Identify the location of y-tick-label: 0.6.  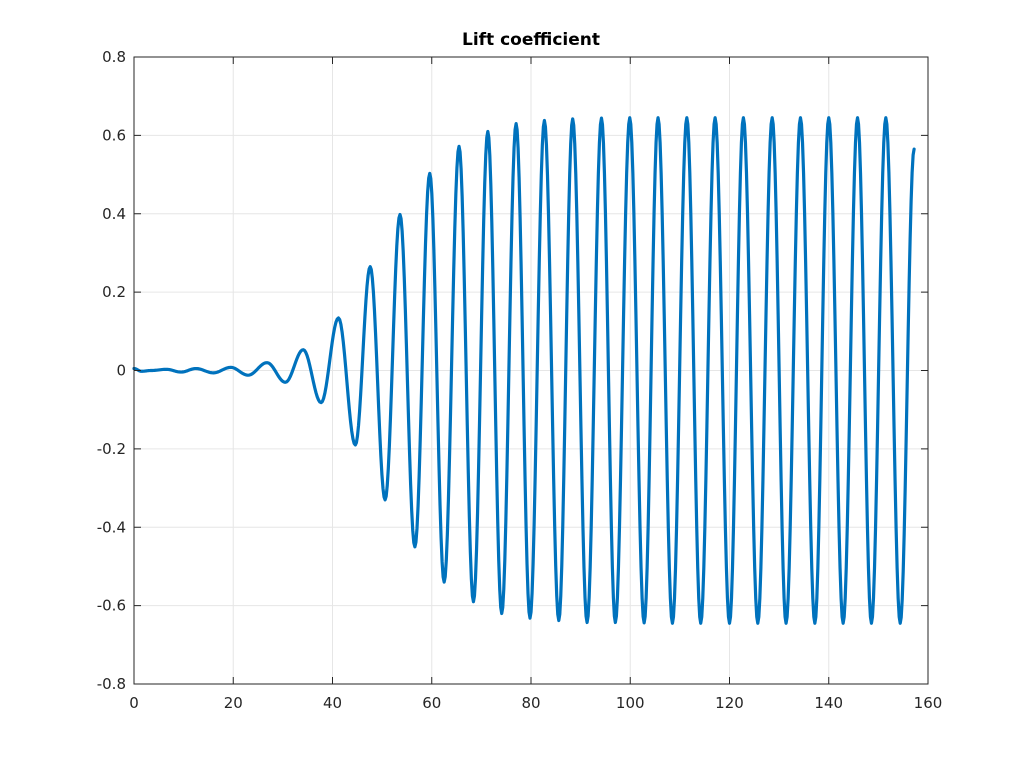
(114, 135).